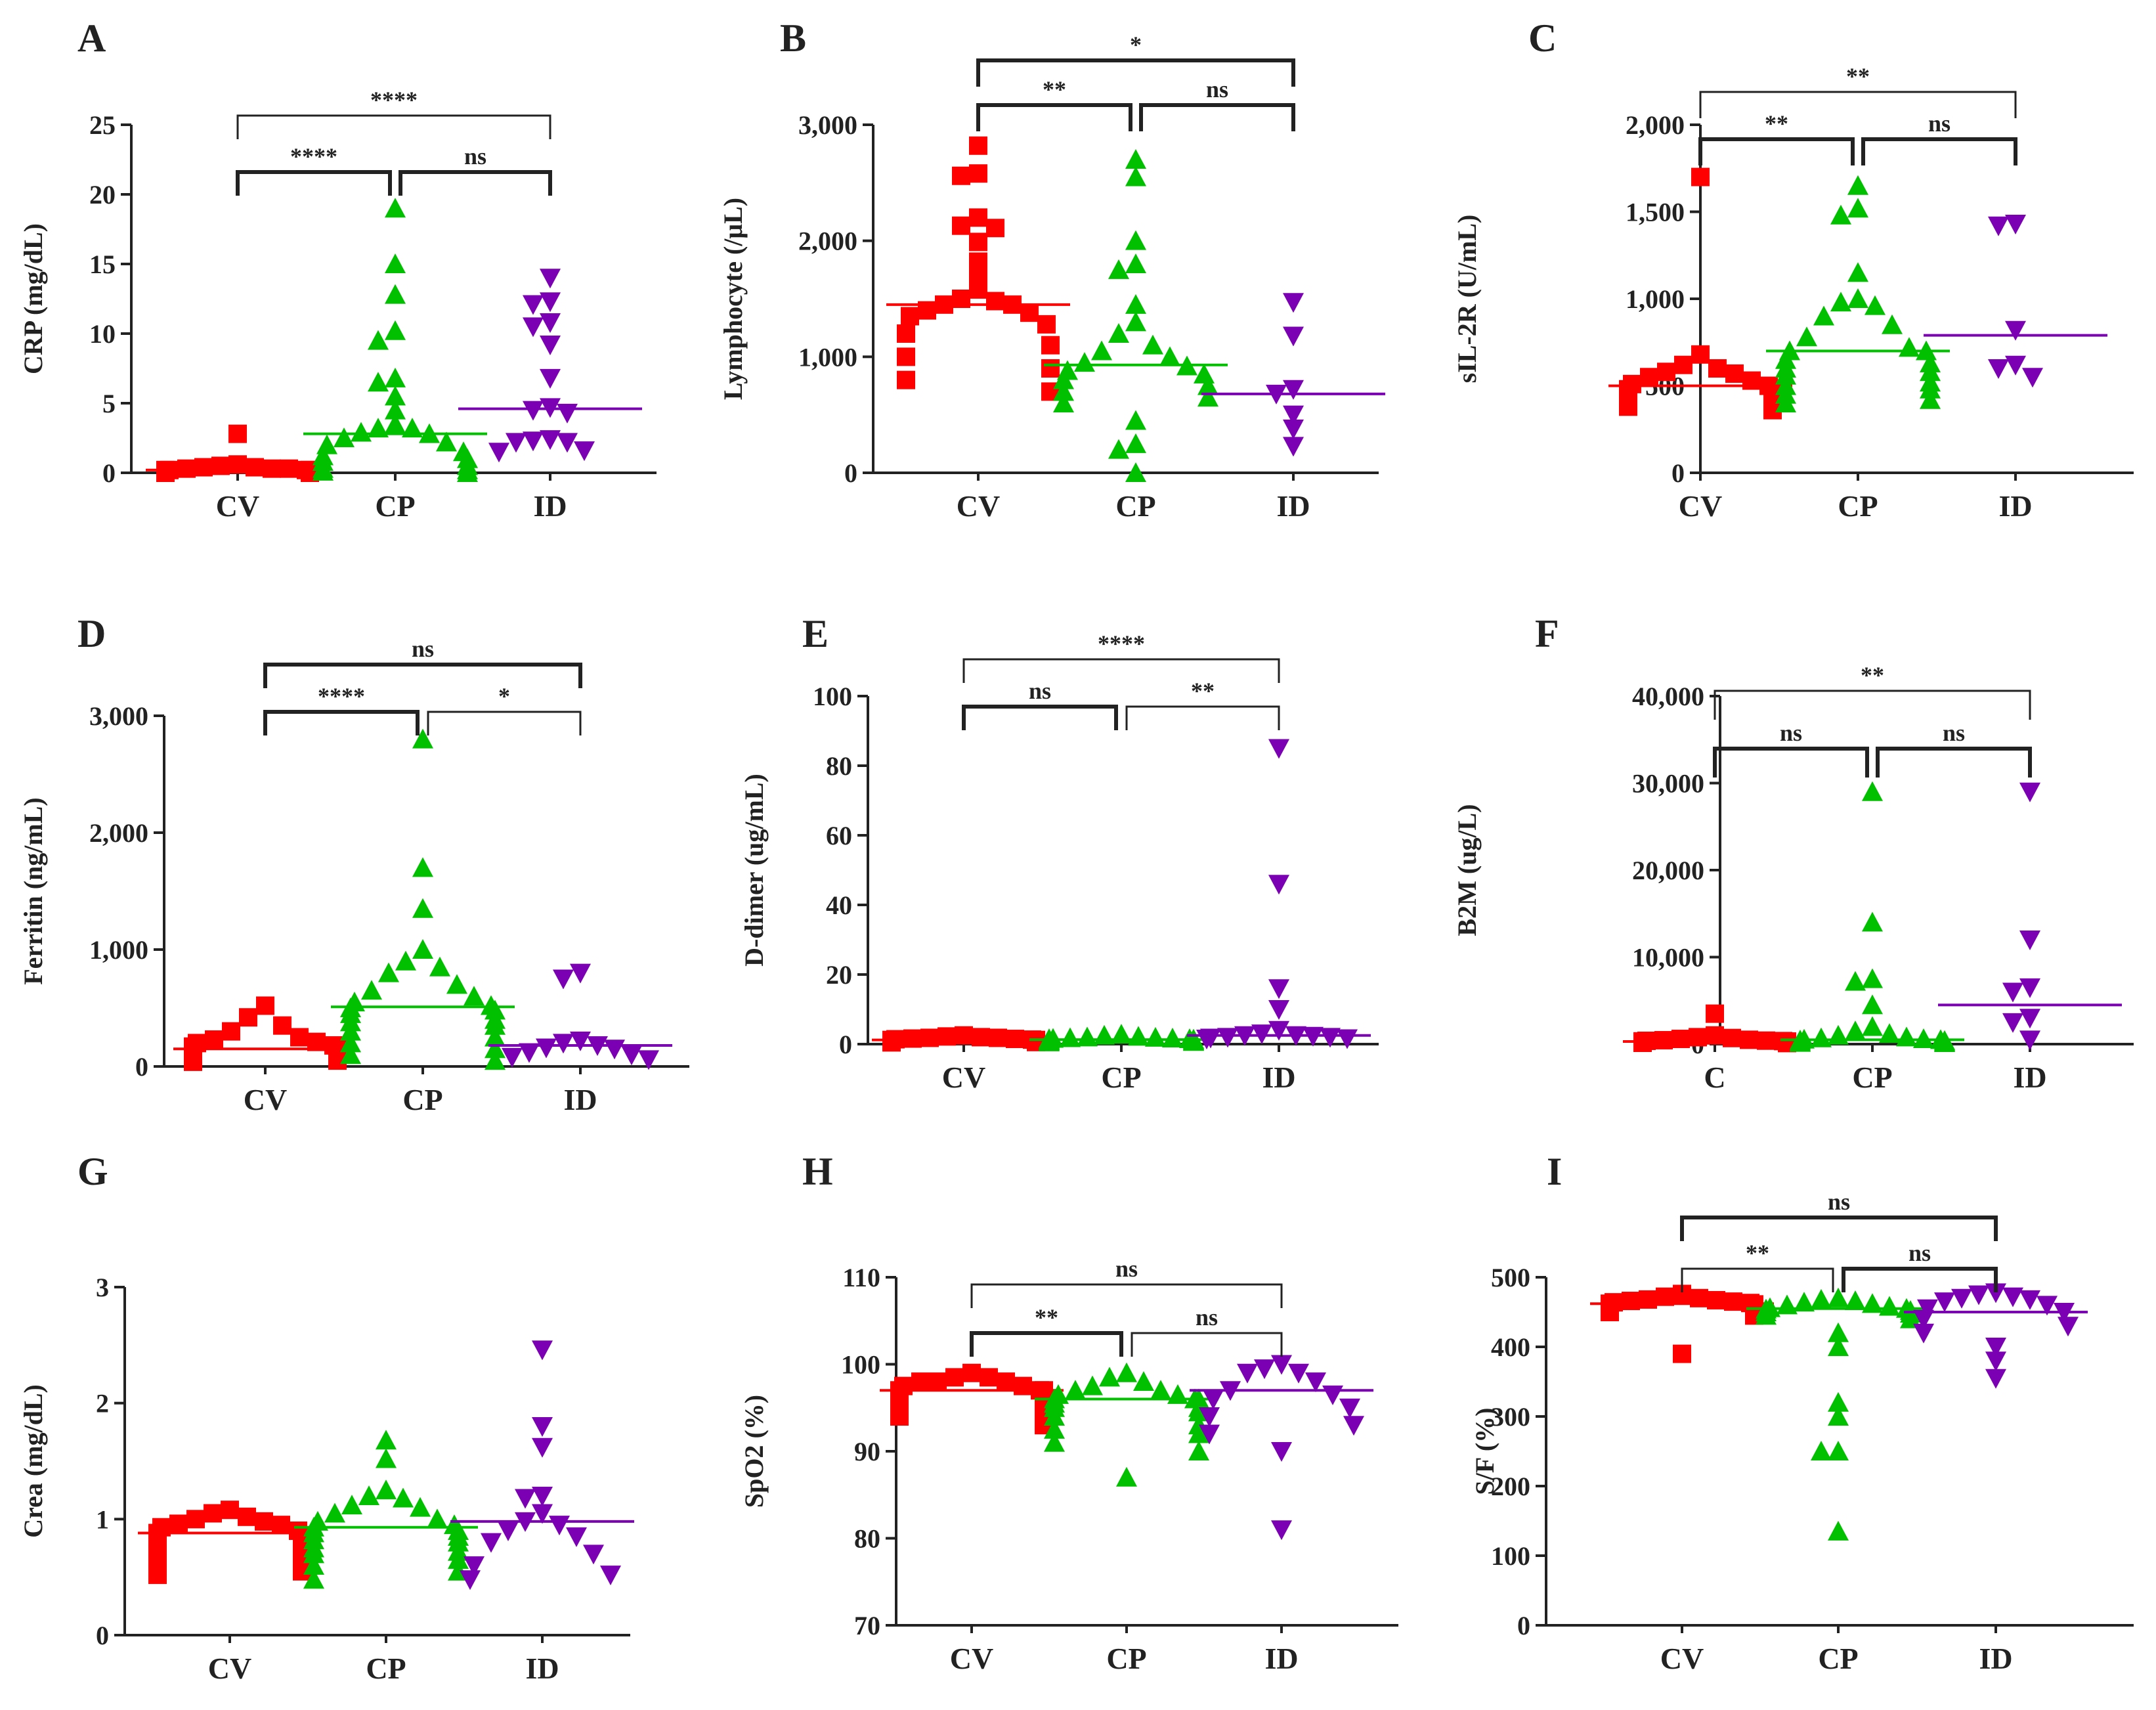 This screenshot has width=2156, height=1710. I want to click on significance-label: *, so click(504, 696).